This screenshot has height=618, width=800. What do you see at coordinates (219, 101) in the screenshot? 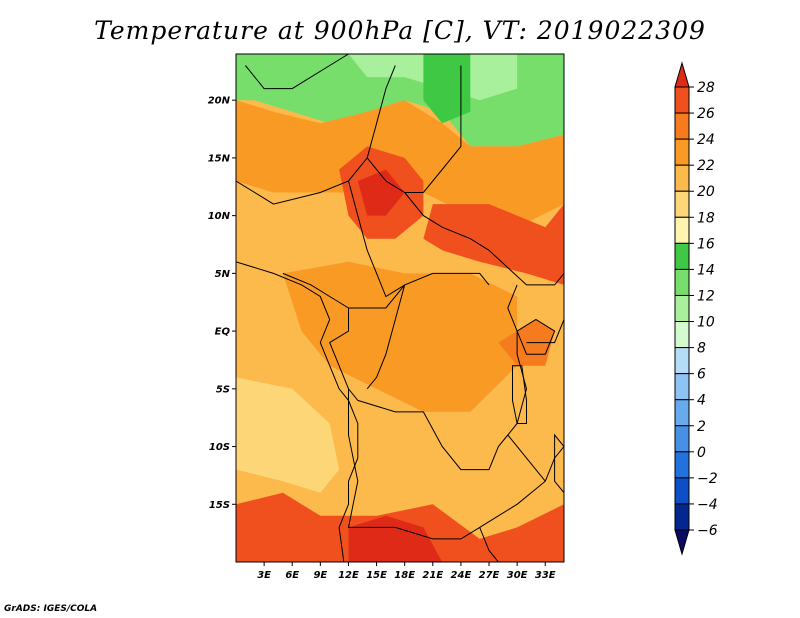
I see `lat-tick-label: 20N` at bounding box center [219, 101].